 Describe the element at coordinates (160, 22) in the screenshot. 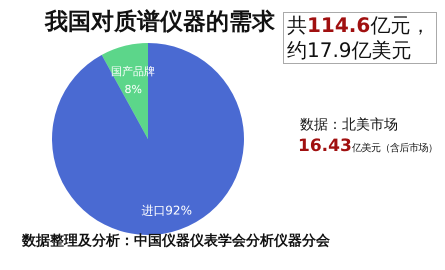

I see `chart-title: 我国对质谱仪器的需求` at that location.